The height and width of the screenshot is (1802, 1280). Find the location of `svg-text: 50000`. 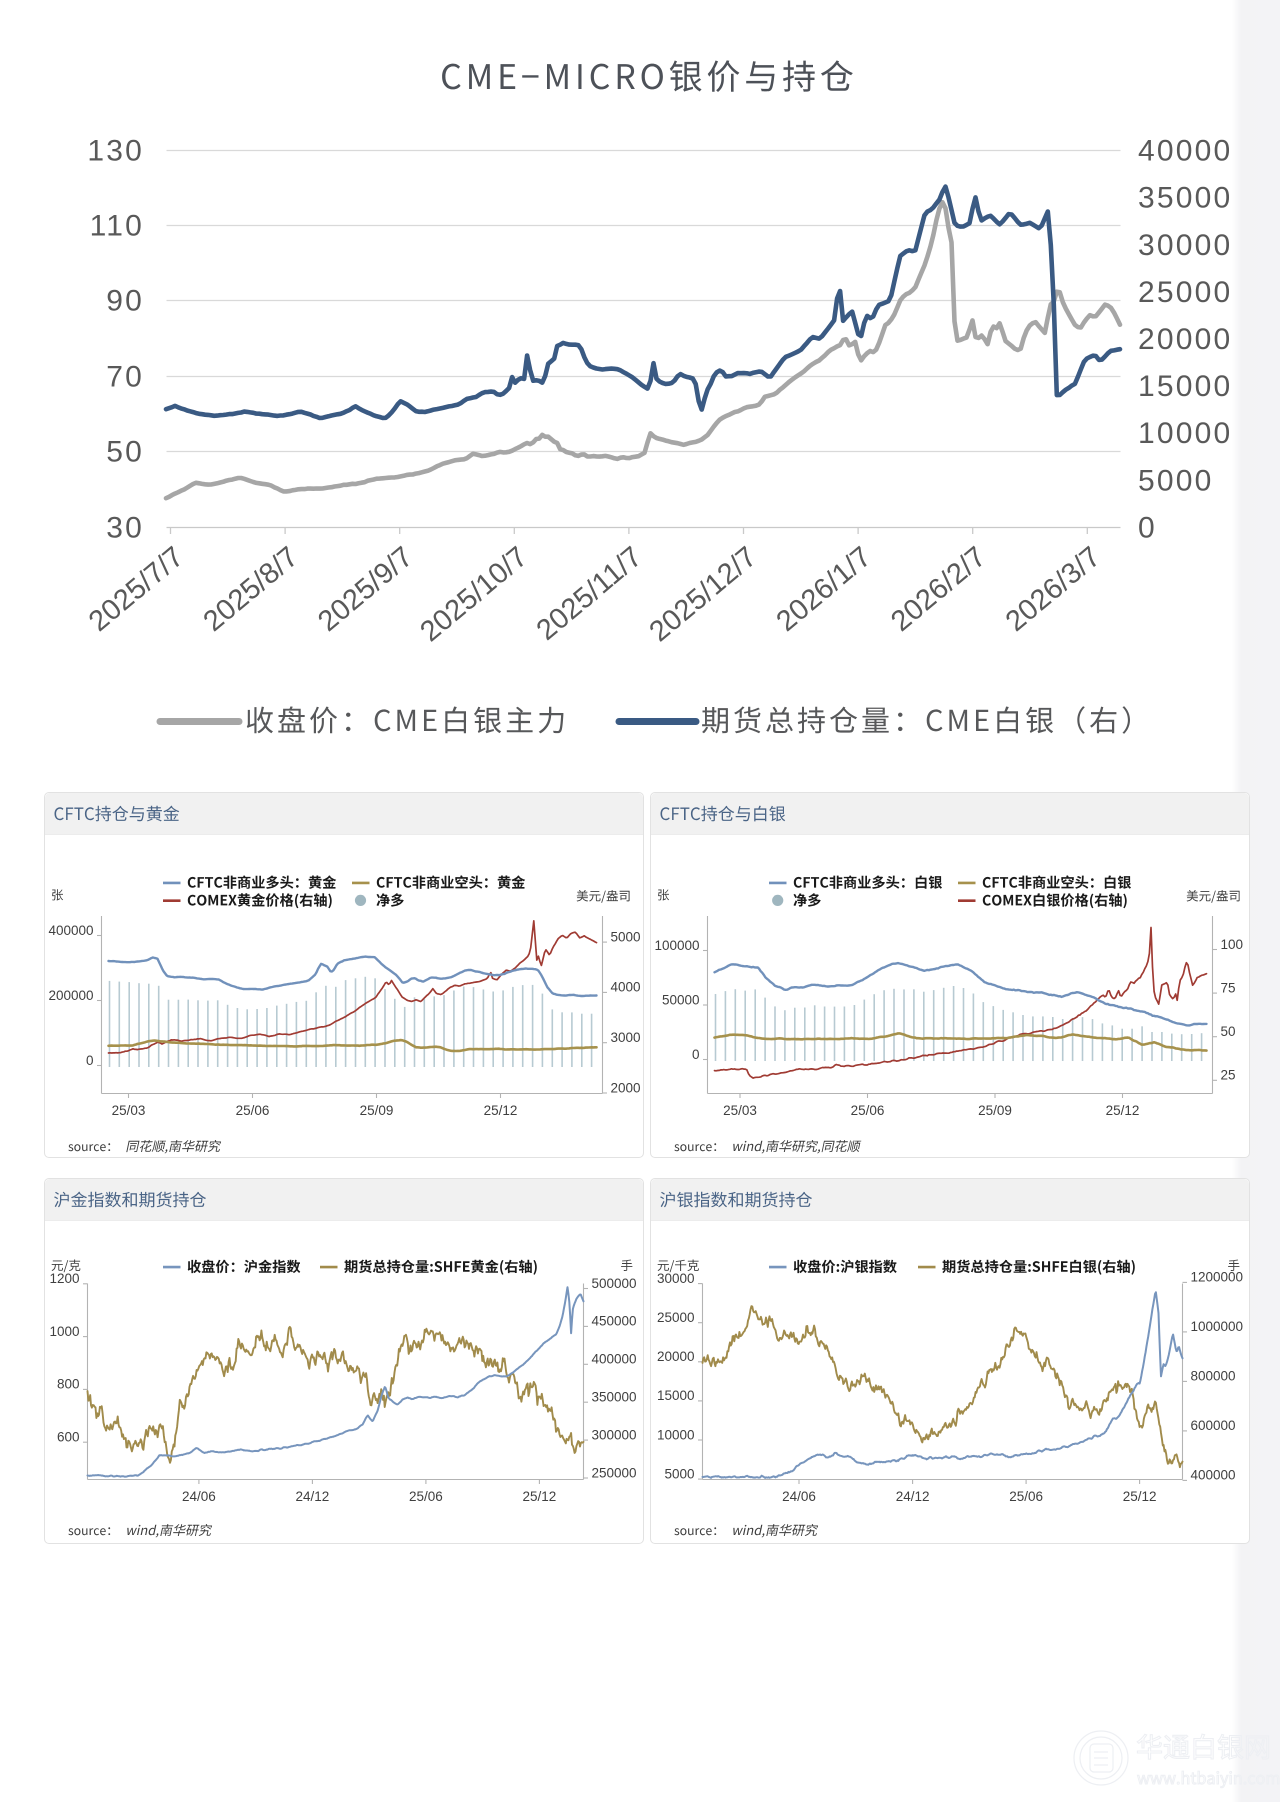

svg-text: 50000 is located at coordinates (681, 999).